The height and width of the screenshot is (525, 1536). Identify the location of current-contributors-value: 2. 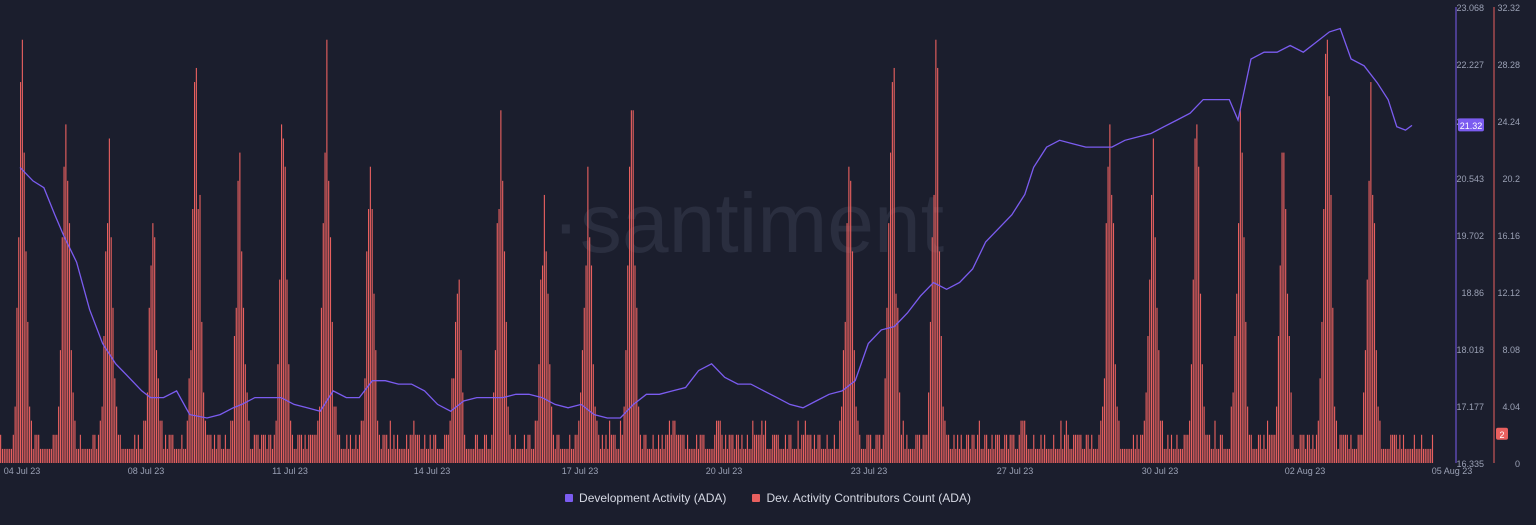
(1501, 435).